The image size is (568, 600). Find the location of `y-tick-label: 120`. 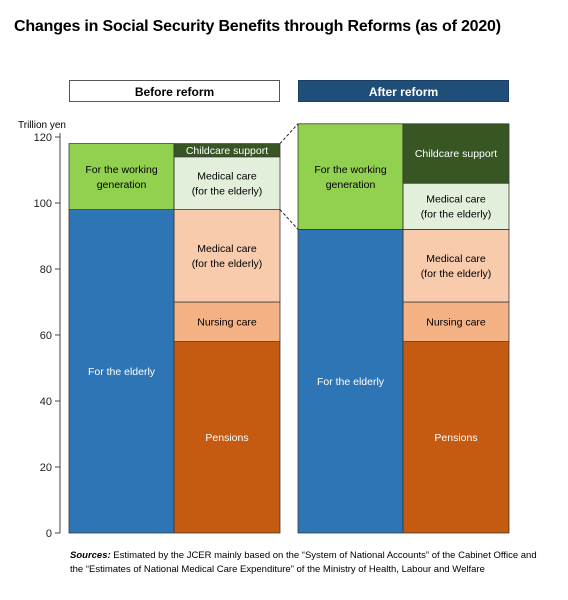

y-tick-label: 120 is located at coordinates (43, 138).